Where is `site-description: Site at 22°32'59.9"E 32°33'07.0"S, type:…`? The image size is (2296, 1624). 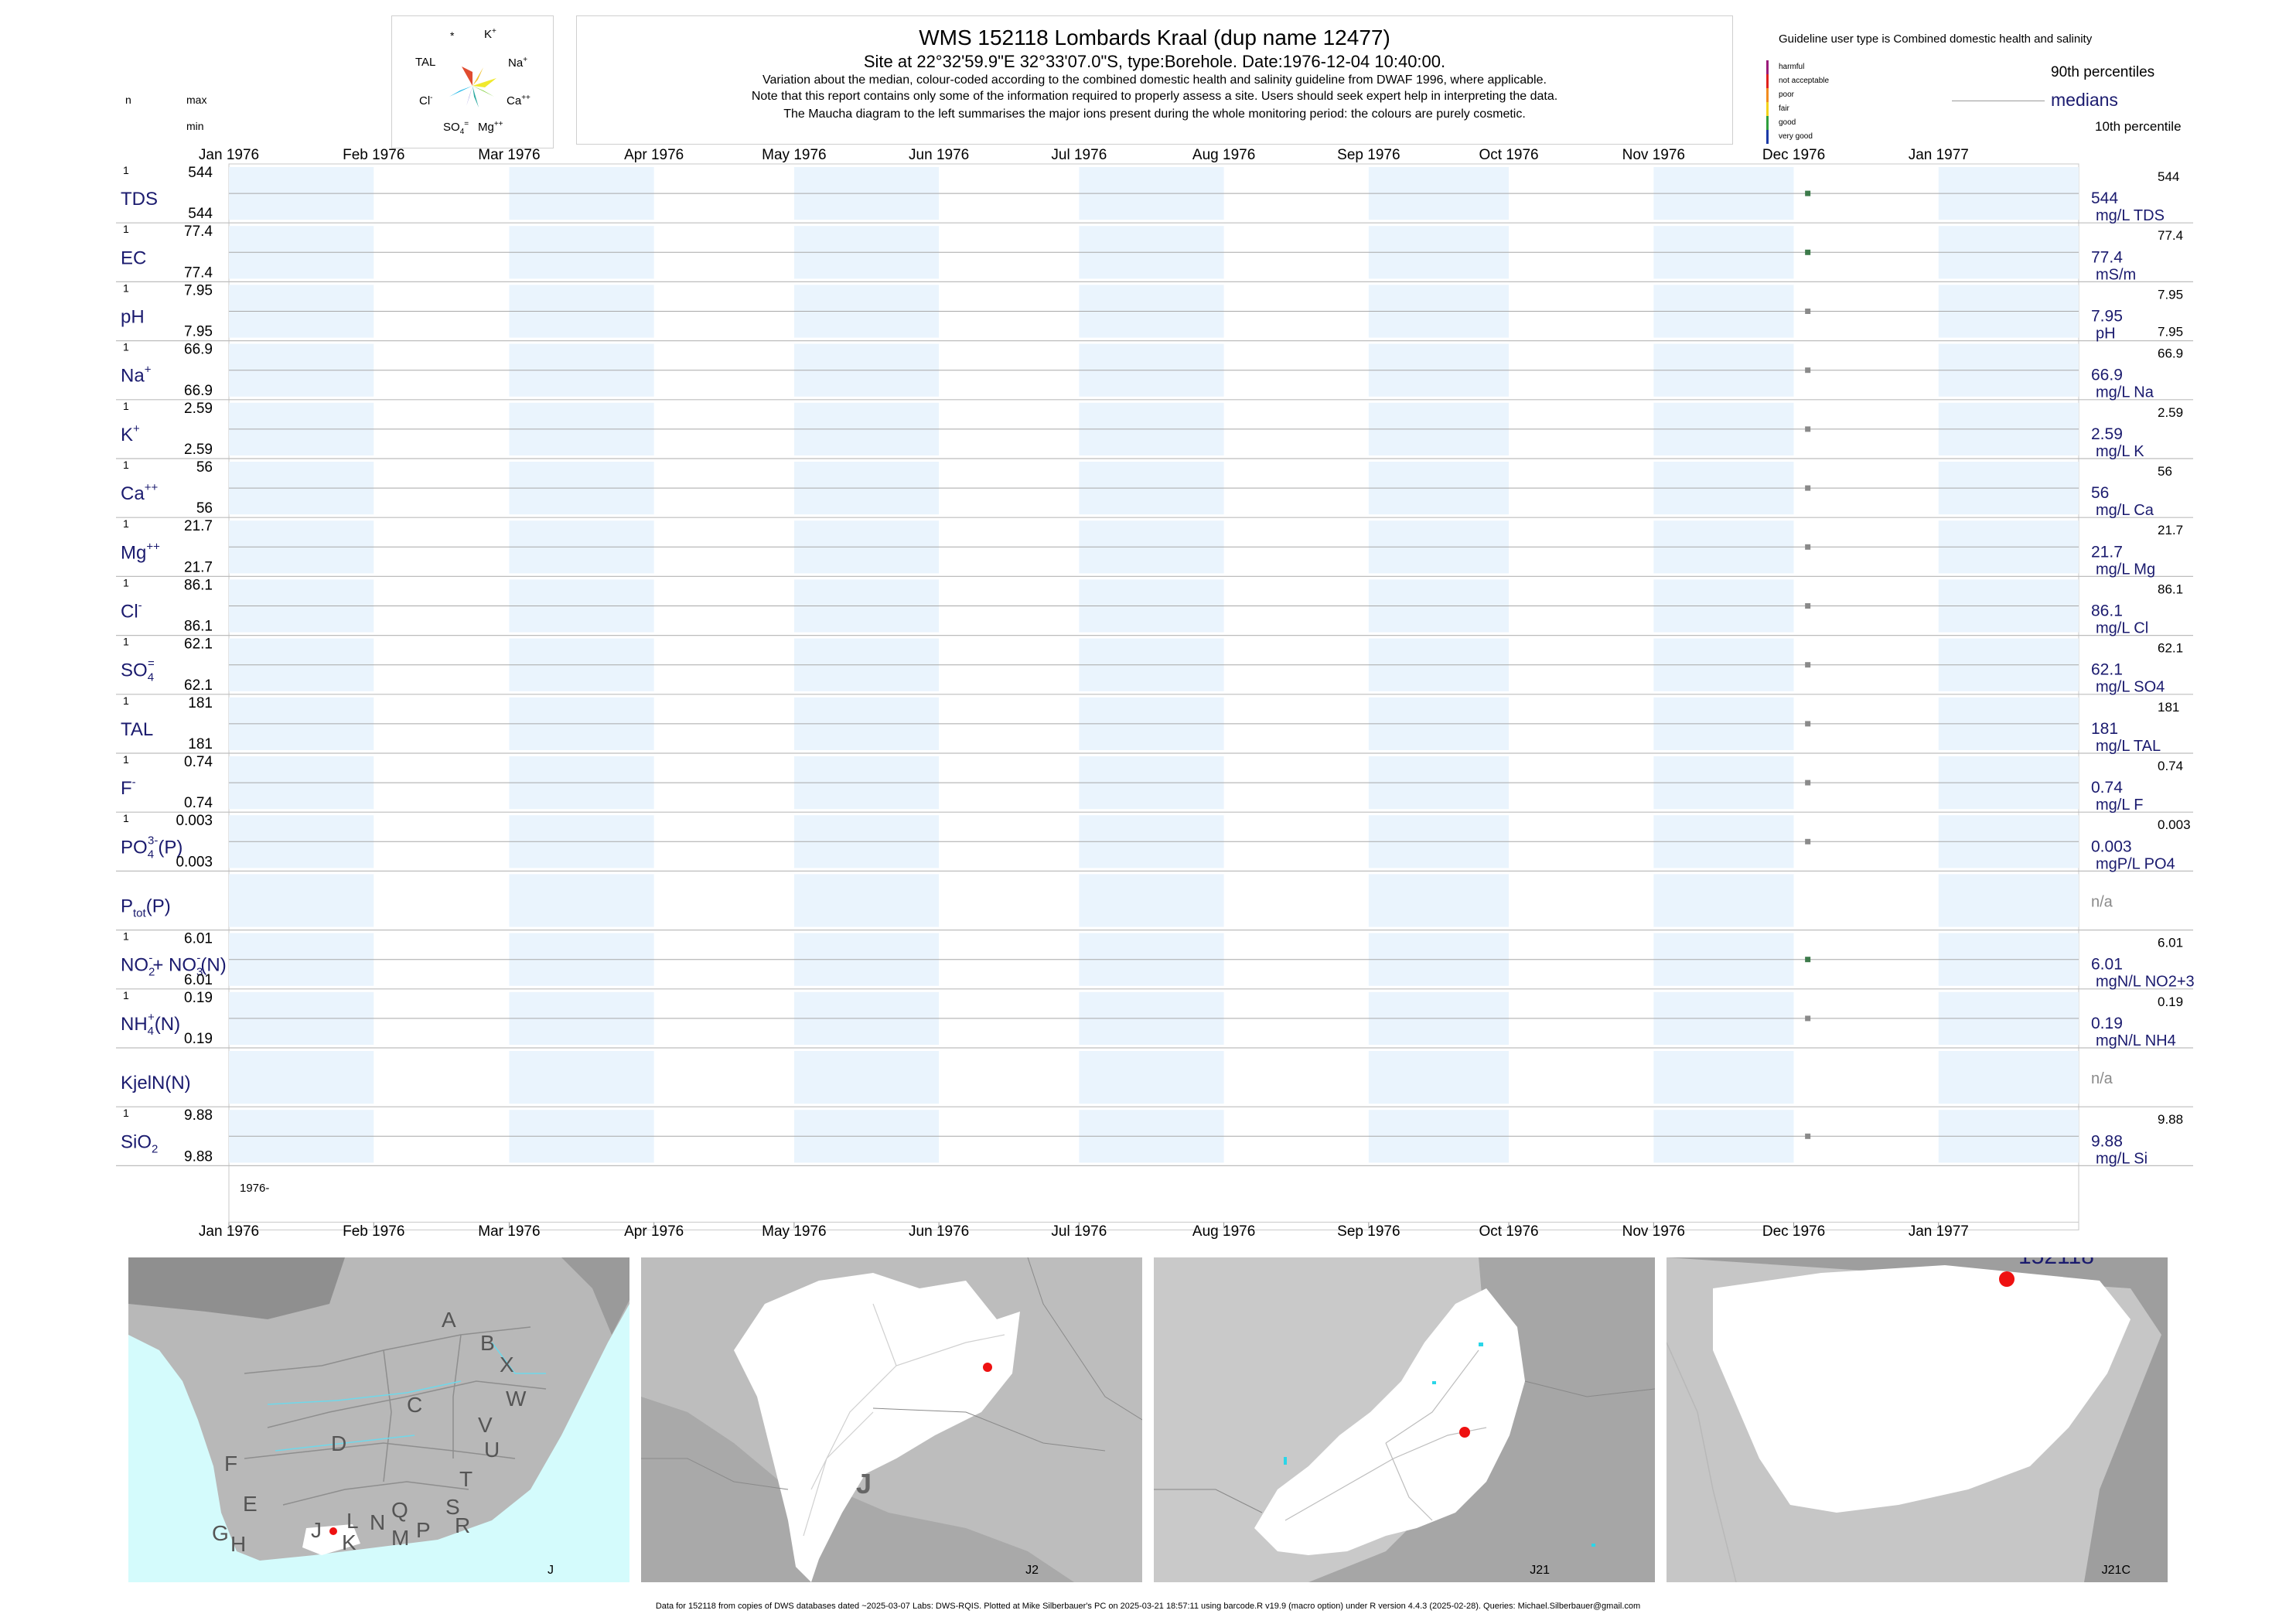
site-description: Site at 22°32'59.9"E 32°33'07.0"S, type:… is located at coordinates (1154, 61).